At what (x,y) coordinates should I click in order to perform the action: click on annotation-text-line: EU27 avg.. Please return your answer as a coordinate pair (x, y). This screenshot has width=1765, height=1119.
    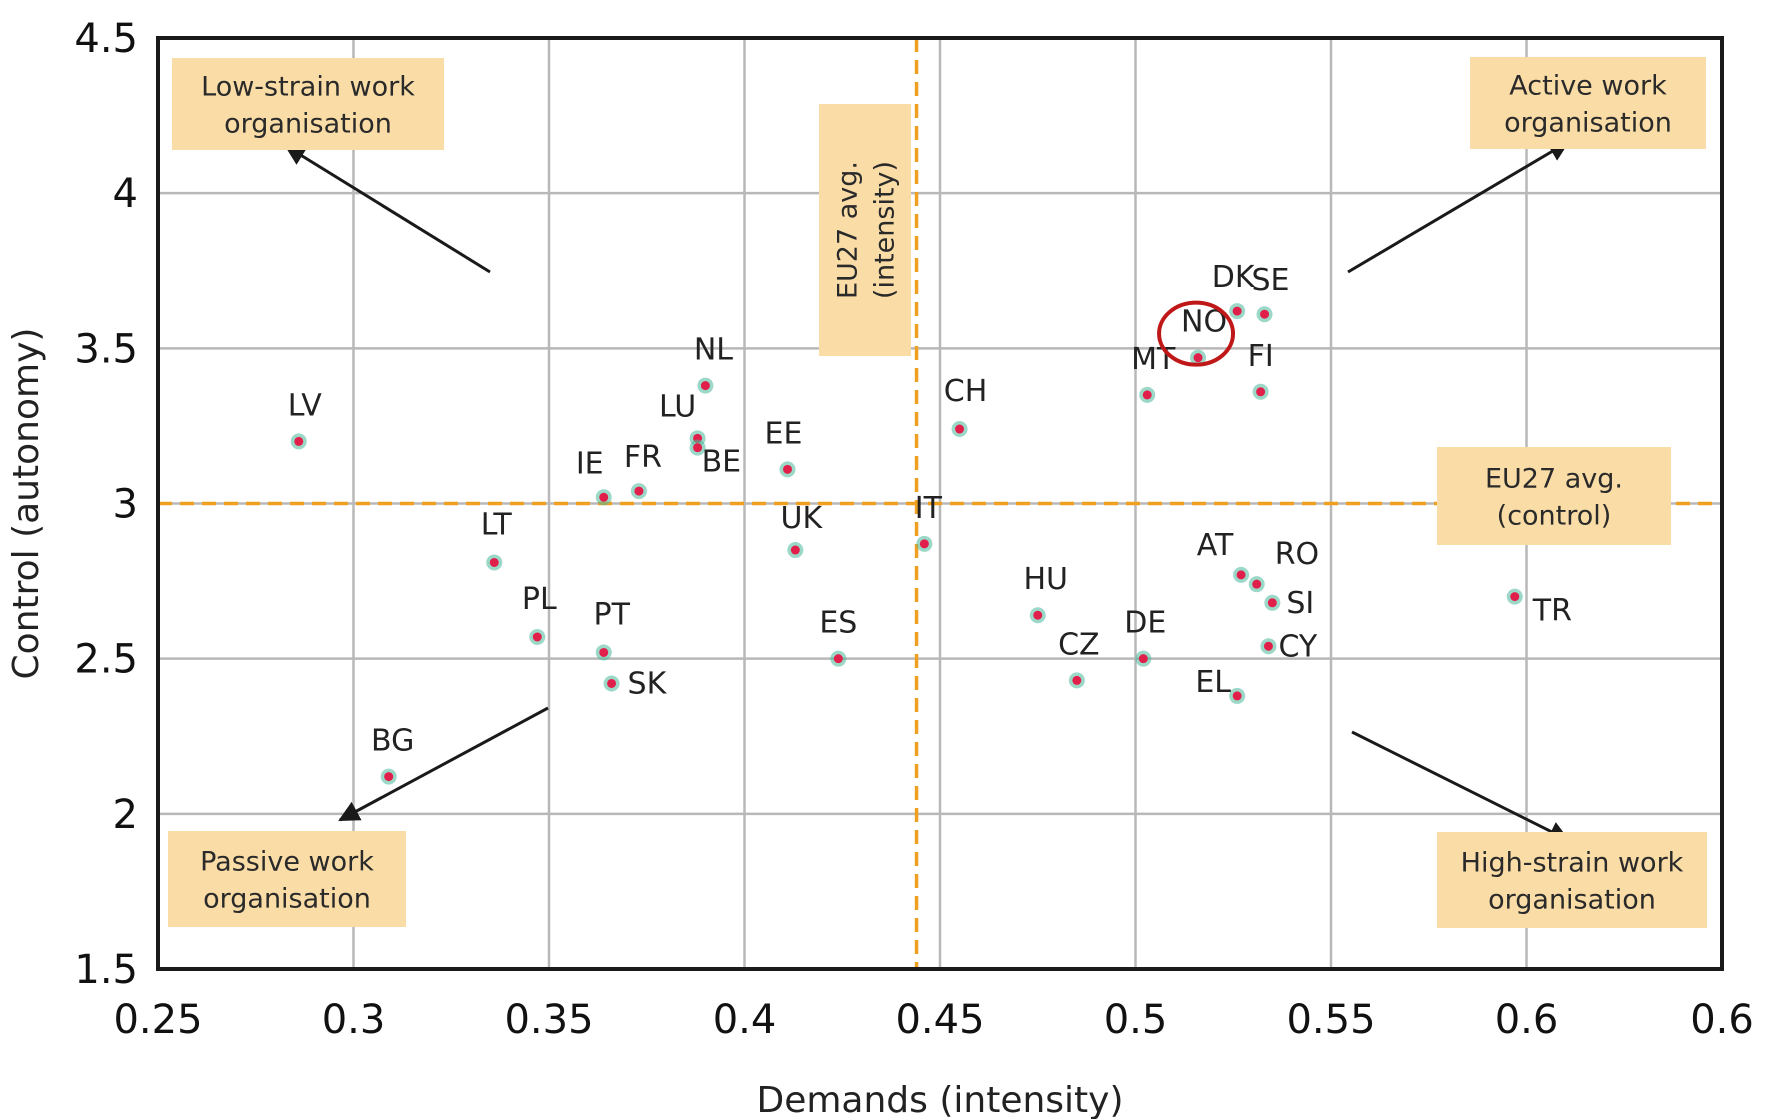
    Looking at the image, I should click on (848, 230).